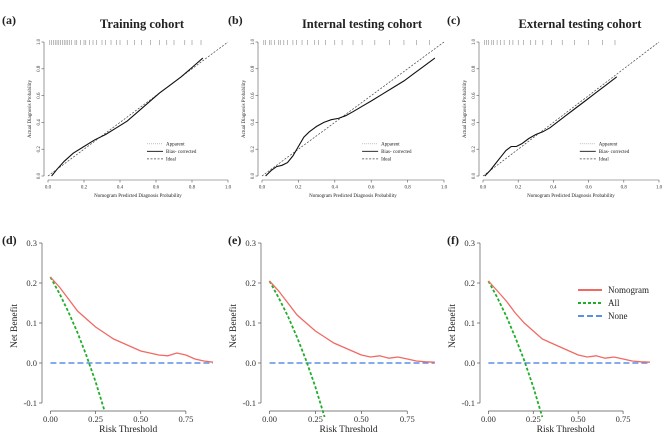 Image resolution: width=669 pixels, height=444 pixels. What do you see at coordinates (142, 24) in the screenshot?
I see `panel-a-title: Training cohort` at bounding box center [142, 24].